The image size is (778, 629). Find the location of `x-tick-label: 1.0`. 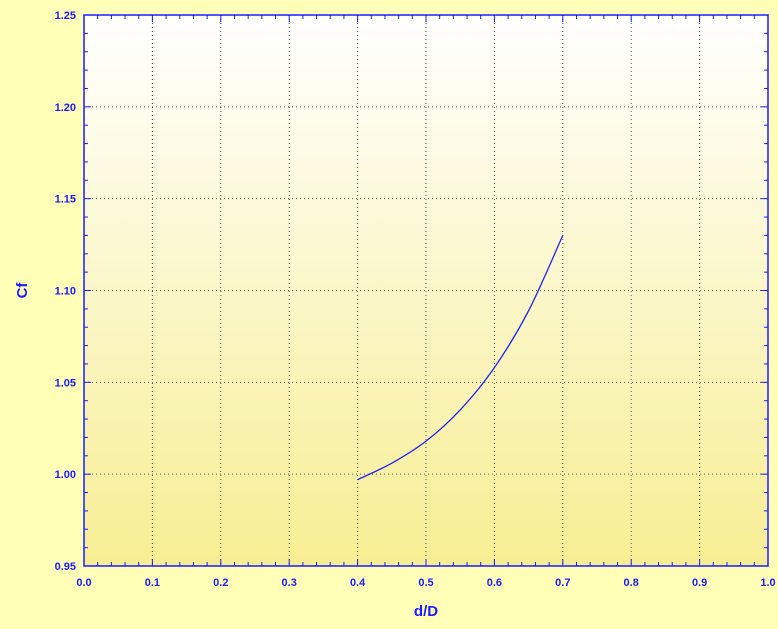

x-tick-label: 1.0 is located at coordinates (767, 583).